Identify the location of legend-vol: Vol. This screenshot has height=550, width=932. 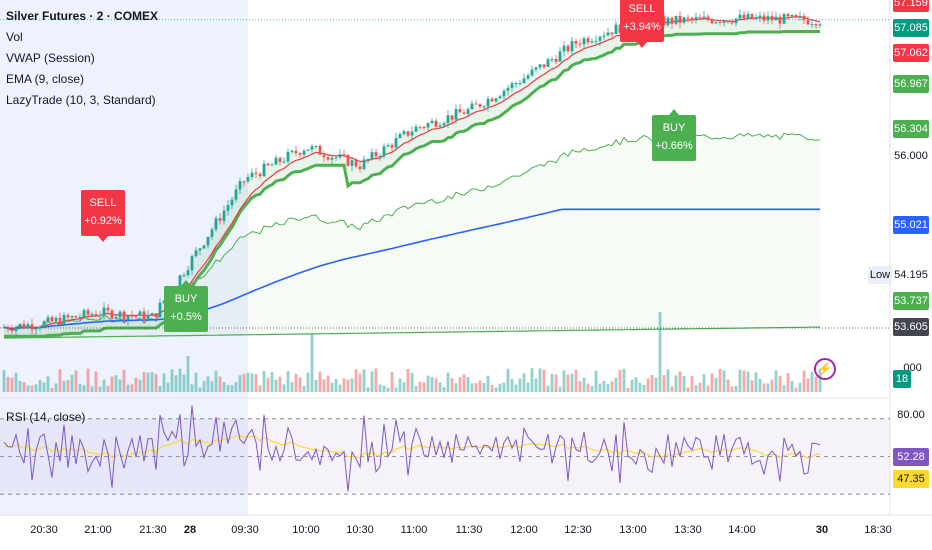
(14, 37).